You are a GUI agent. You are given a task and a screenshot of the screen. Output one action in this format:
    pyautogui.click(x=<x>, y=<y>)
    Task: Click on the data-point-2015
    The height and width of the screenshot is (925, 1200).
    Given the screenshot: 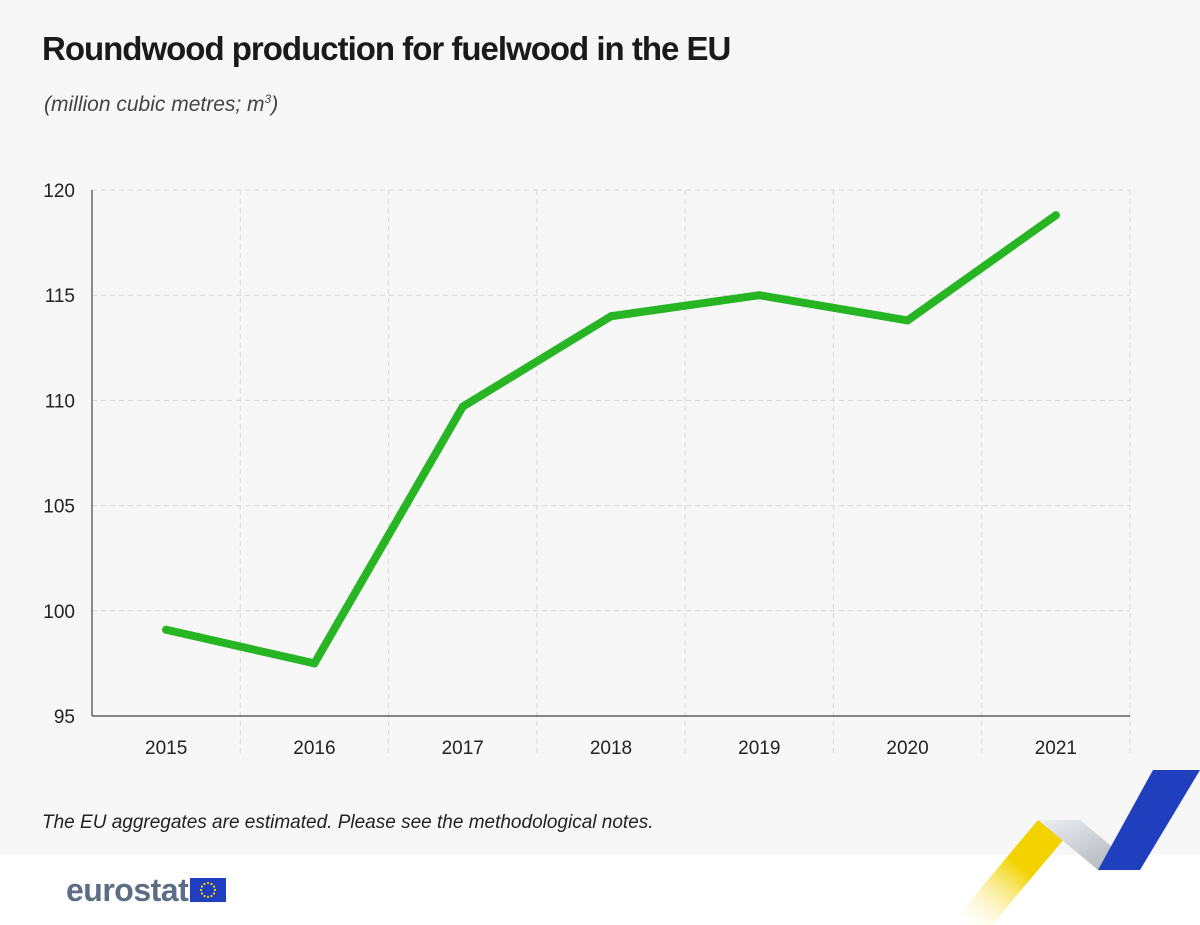 What is the action you would take?
    pyautogui.click(x=166, y=629)
    